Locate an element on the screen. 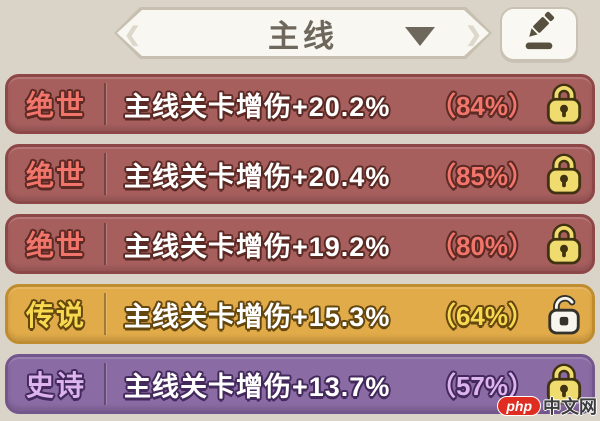  watermark-text: 中文网 is located at coordinates (570, 407).